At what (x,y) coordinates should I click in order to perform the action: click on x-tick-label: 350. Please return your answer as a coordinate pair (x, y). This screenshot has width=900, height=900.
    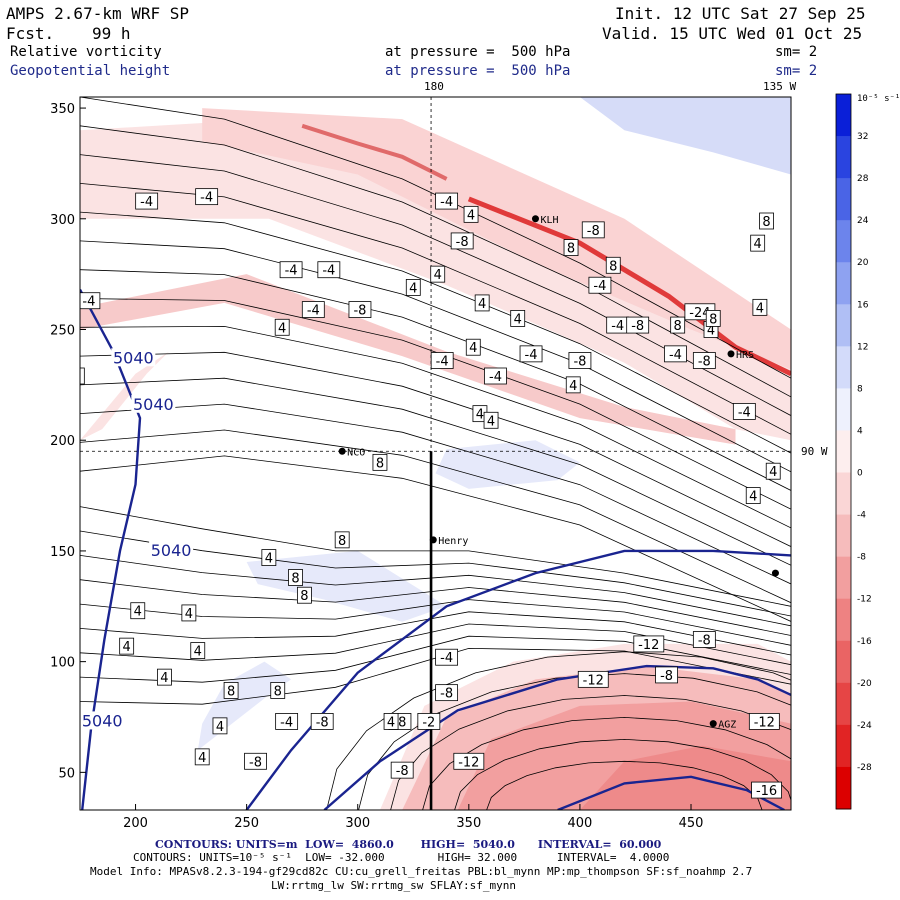
    Looking at the image, I should click on (468, 823).